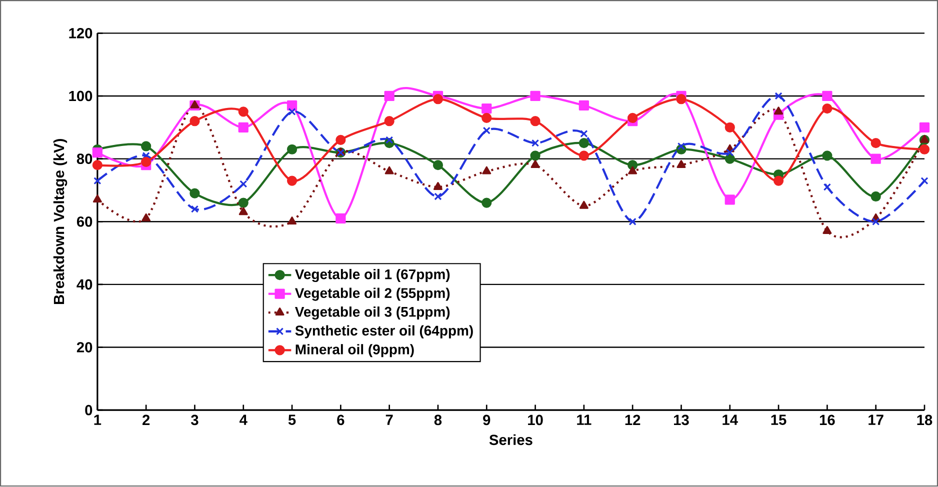 The width and height of the screenshot is (938, 487). What do you see at coordinates (372, 313) in the screenshot?
I see `legend-label: Vegetable oil 3 (51ppm)` at bounding box center [372, 313].